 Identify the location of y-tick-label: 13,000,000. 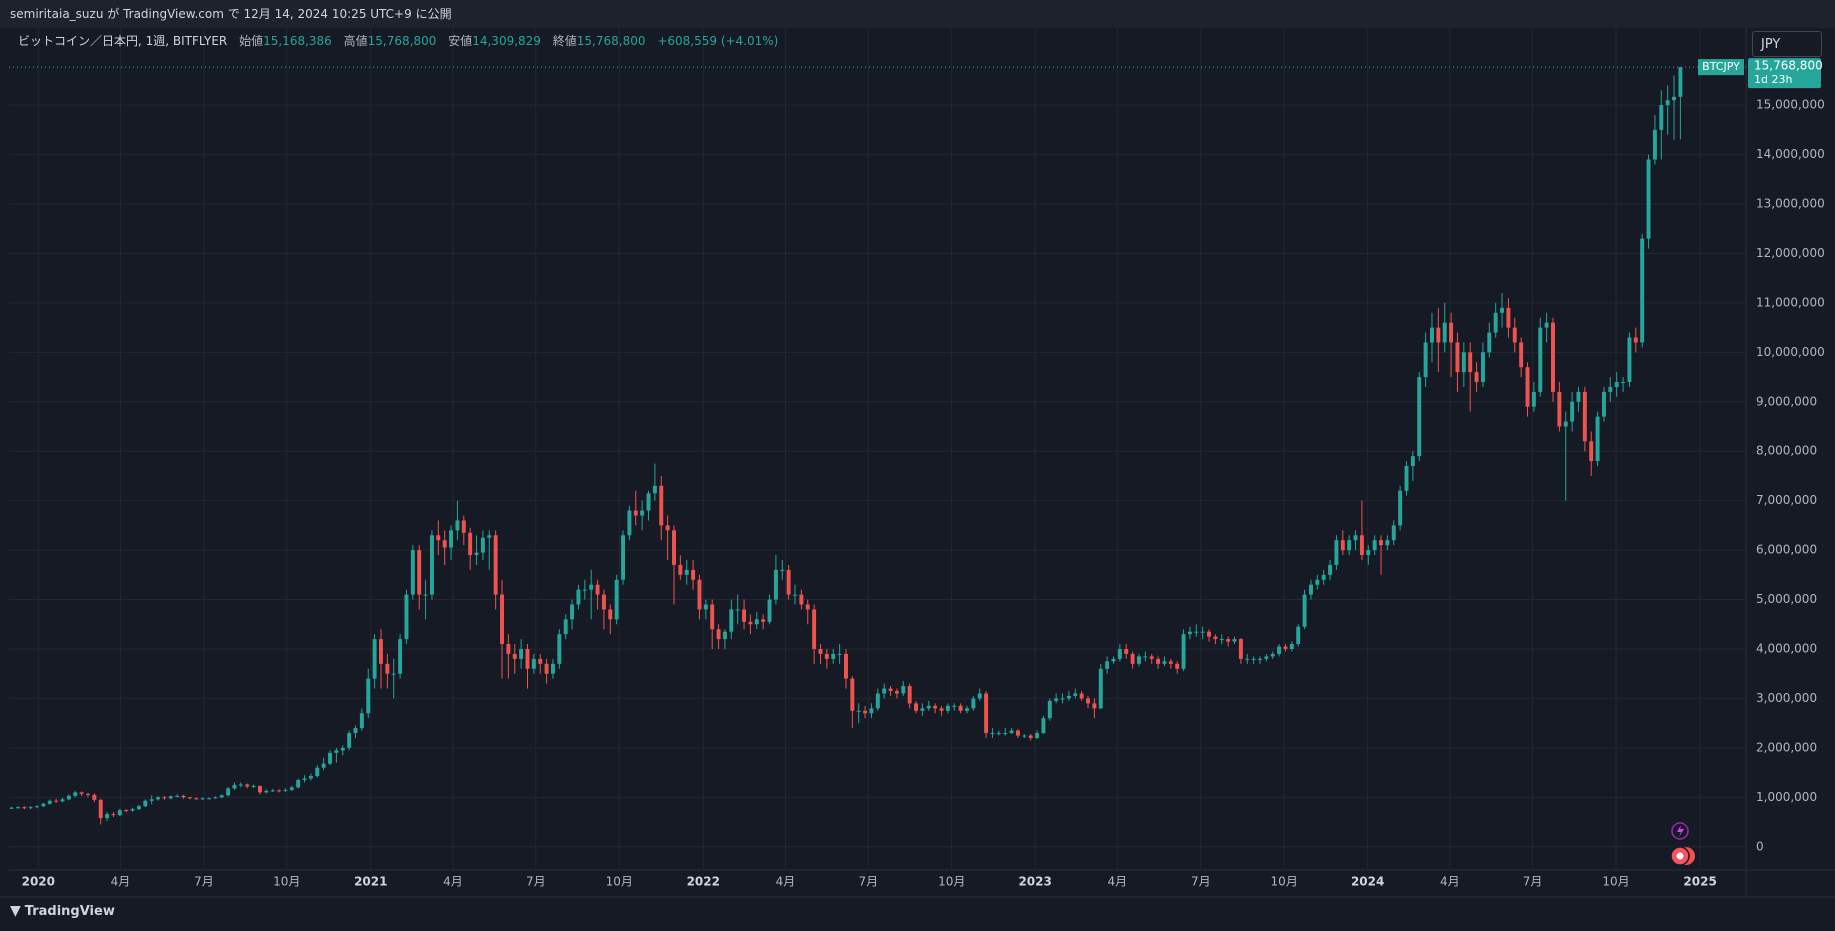
(1790, 204).